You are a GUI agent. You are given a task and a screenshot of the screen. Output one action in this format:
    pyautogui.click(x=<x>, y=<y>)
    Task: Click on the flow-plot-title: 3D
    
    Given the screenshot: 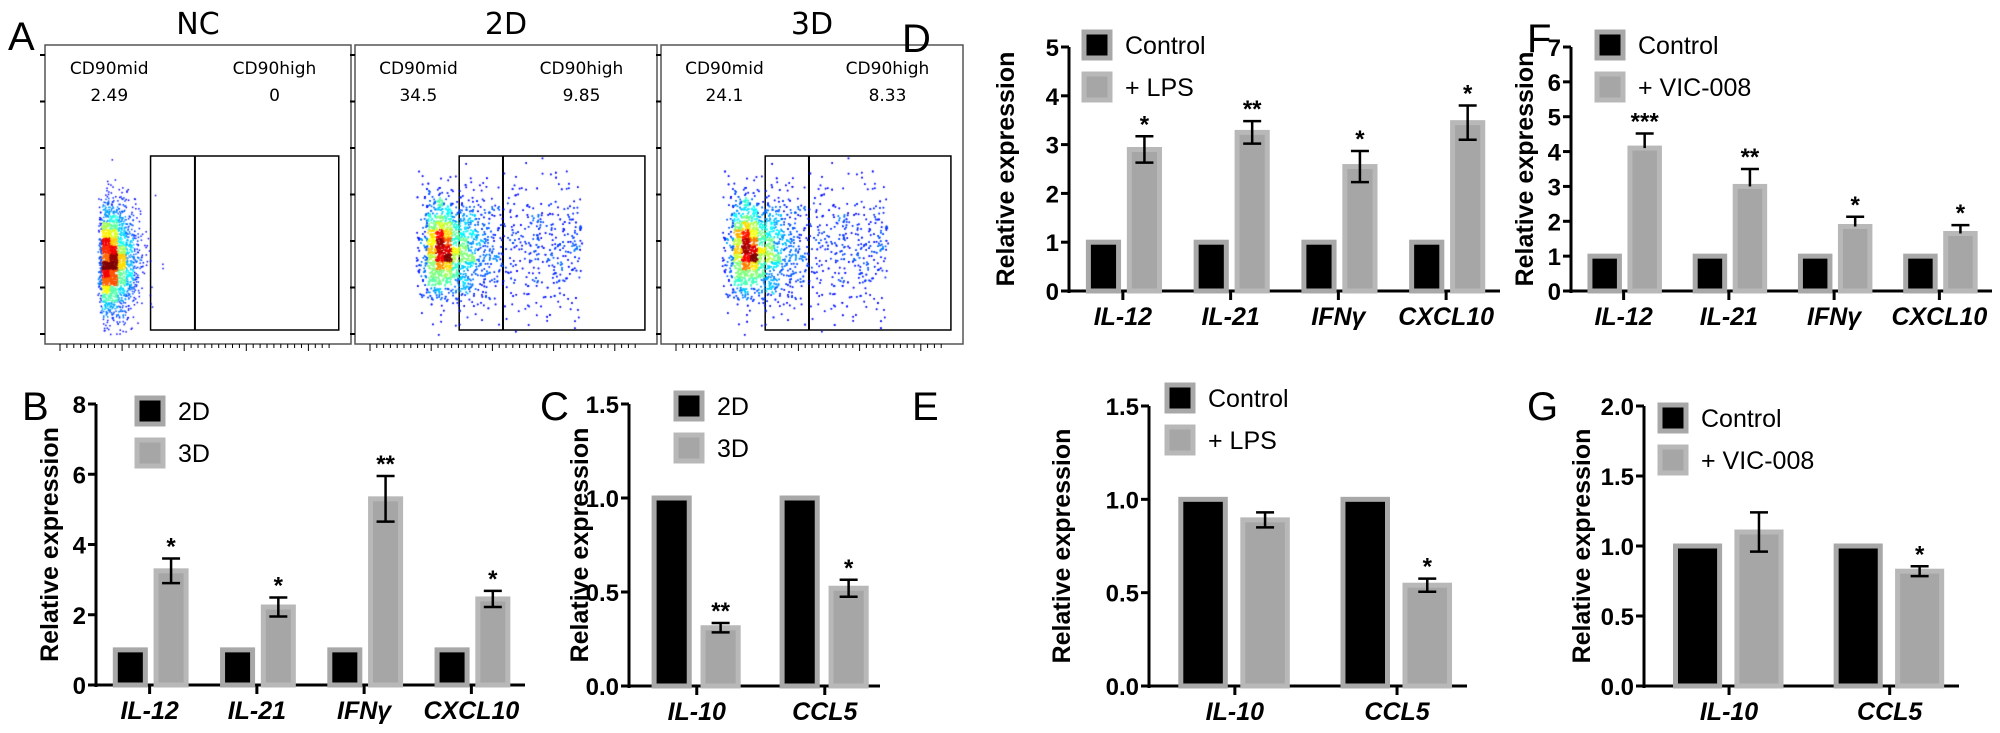 What is the action you would take?
    pyautogui.click(x=812, y=24)
    